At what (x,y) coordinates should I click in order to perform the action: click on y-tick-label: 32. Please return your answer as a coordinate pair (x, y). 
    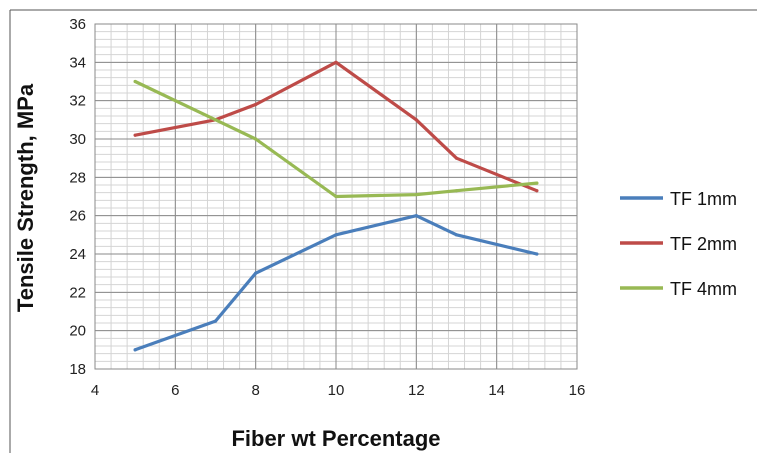
    Looking at the image, I should click on (77, 101).